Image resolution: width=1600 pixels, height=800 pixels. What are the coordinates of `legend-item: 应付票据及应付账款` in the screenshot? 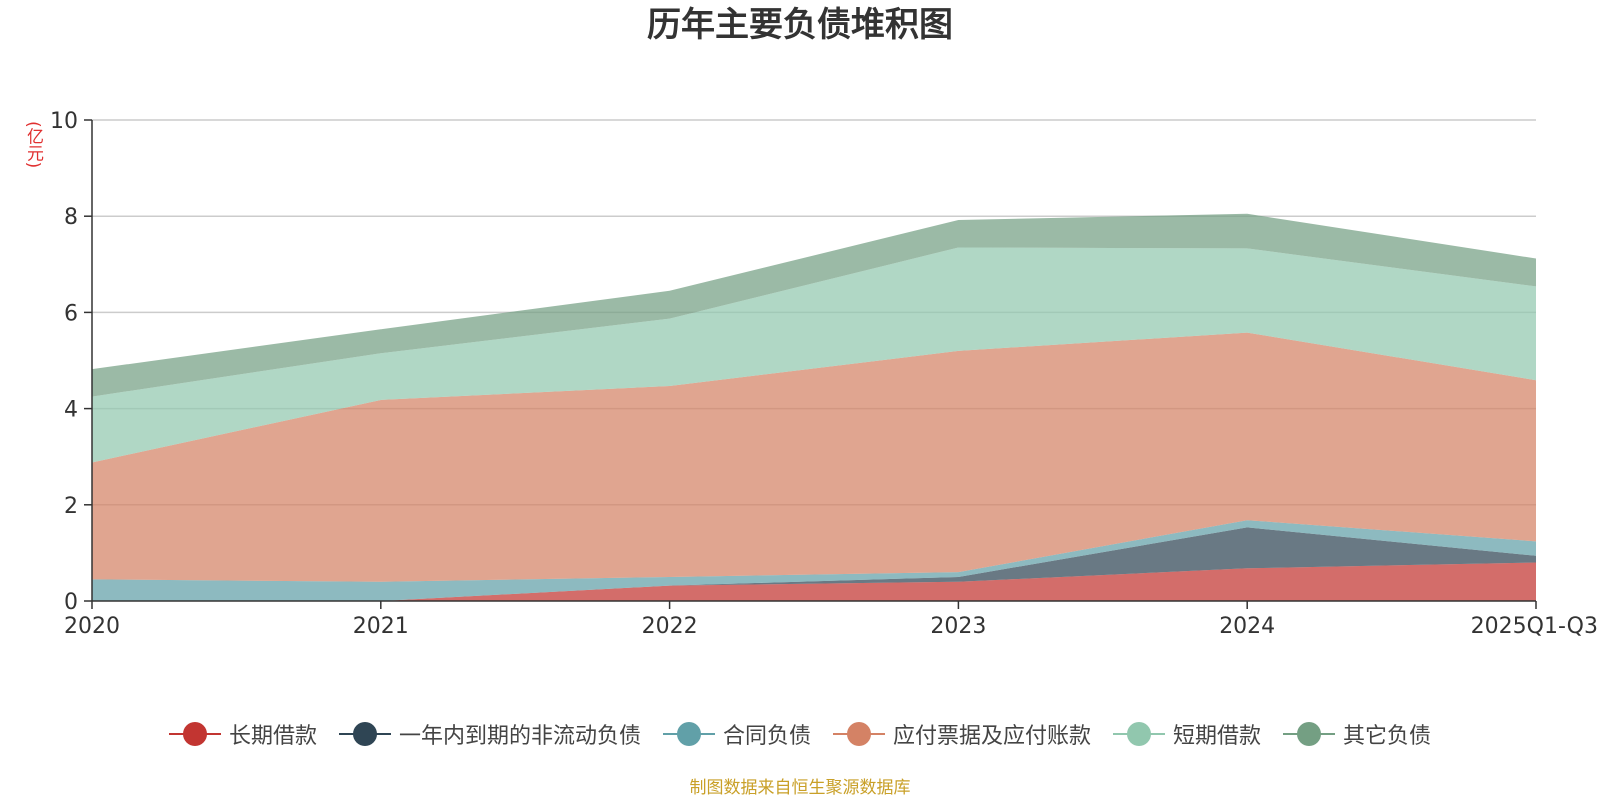 It's located at (962, 734).